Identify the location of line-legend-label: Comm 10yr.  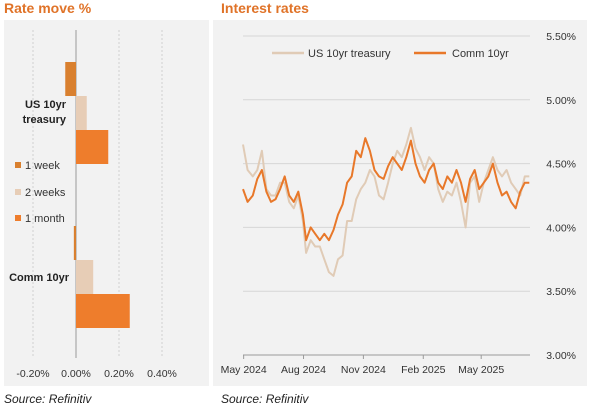
(480, 54).